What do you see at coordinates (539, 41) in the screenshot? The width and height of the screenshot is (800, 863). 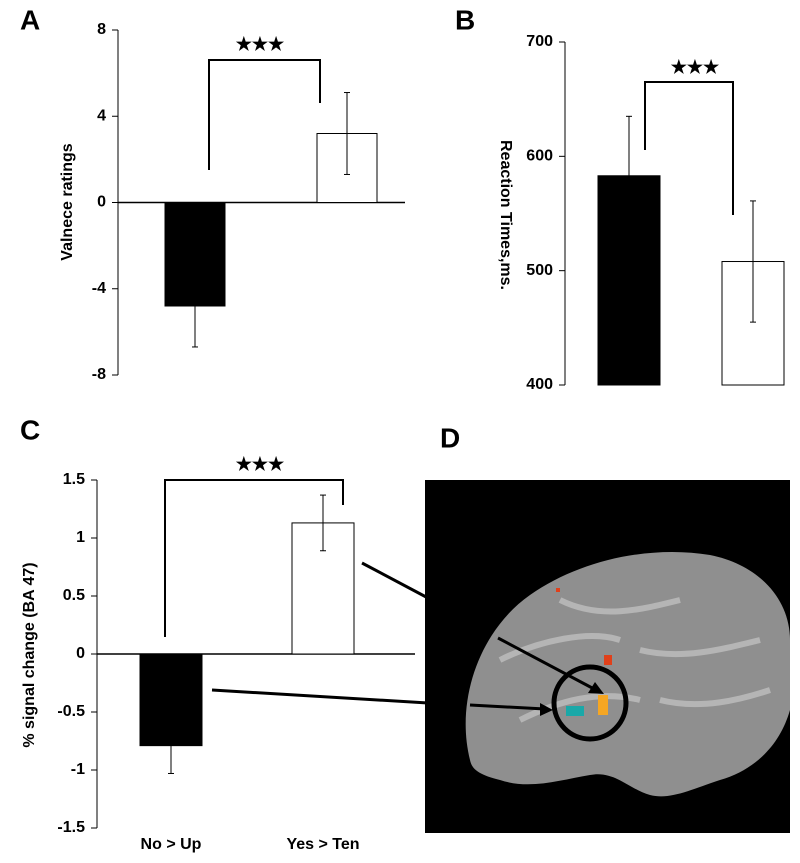 I see `y-tick-label: 700` at bounding box center [539, 41].